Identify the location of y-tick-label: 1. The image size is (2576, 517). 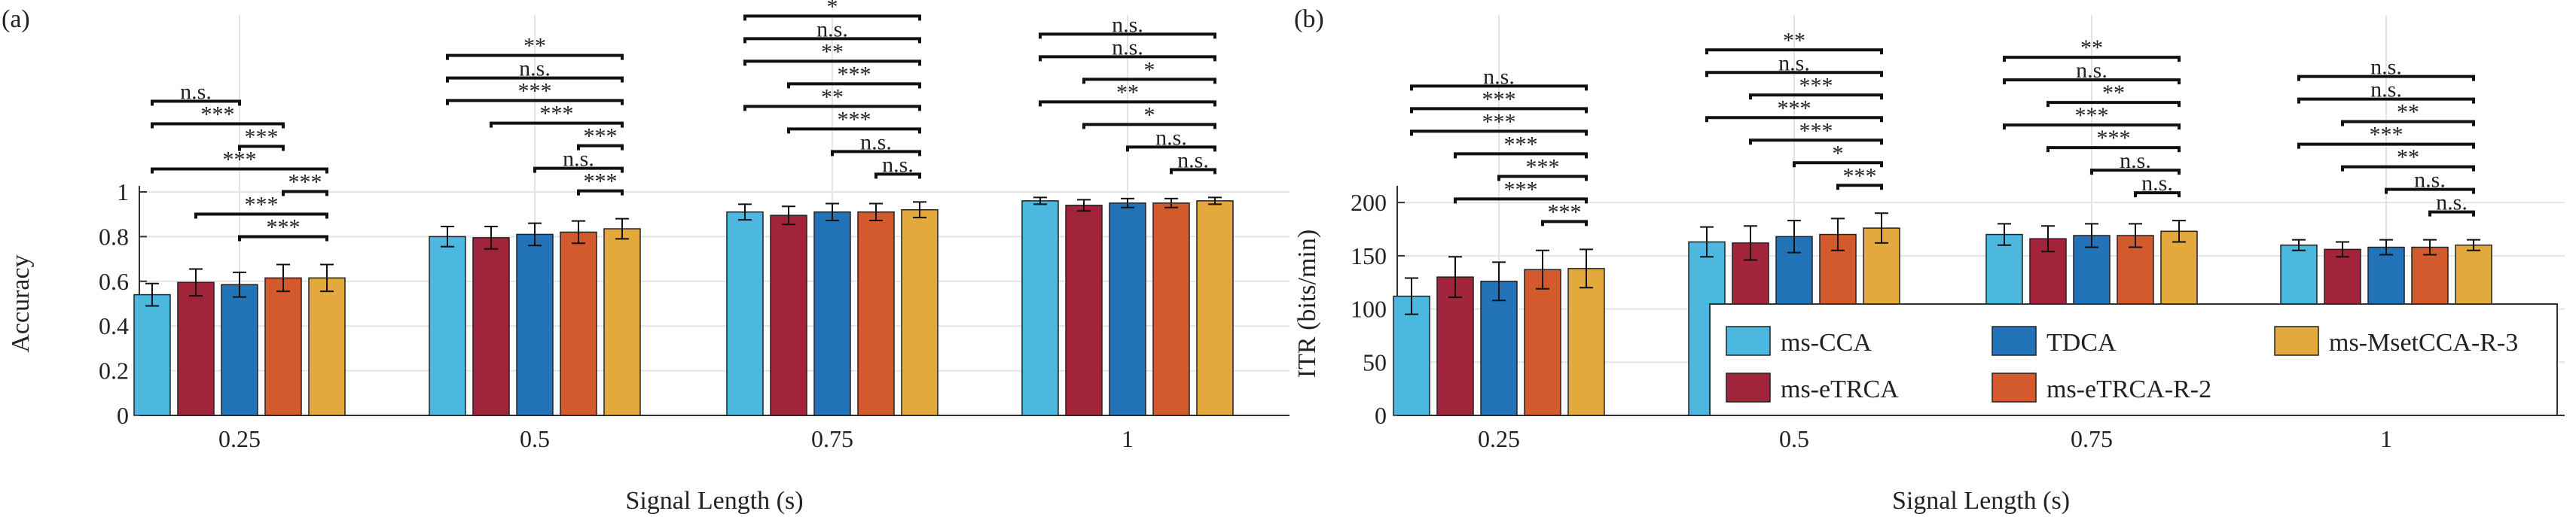
(123, 191).